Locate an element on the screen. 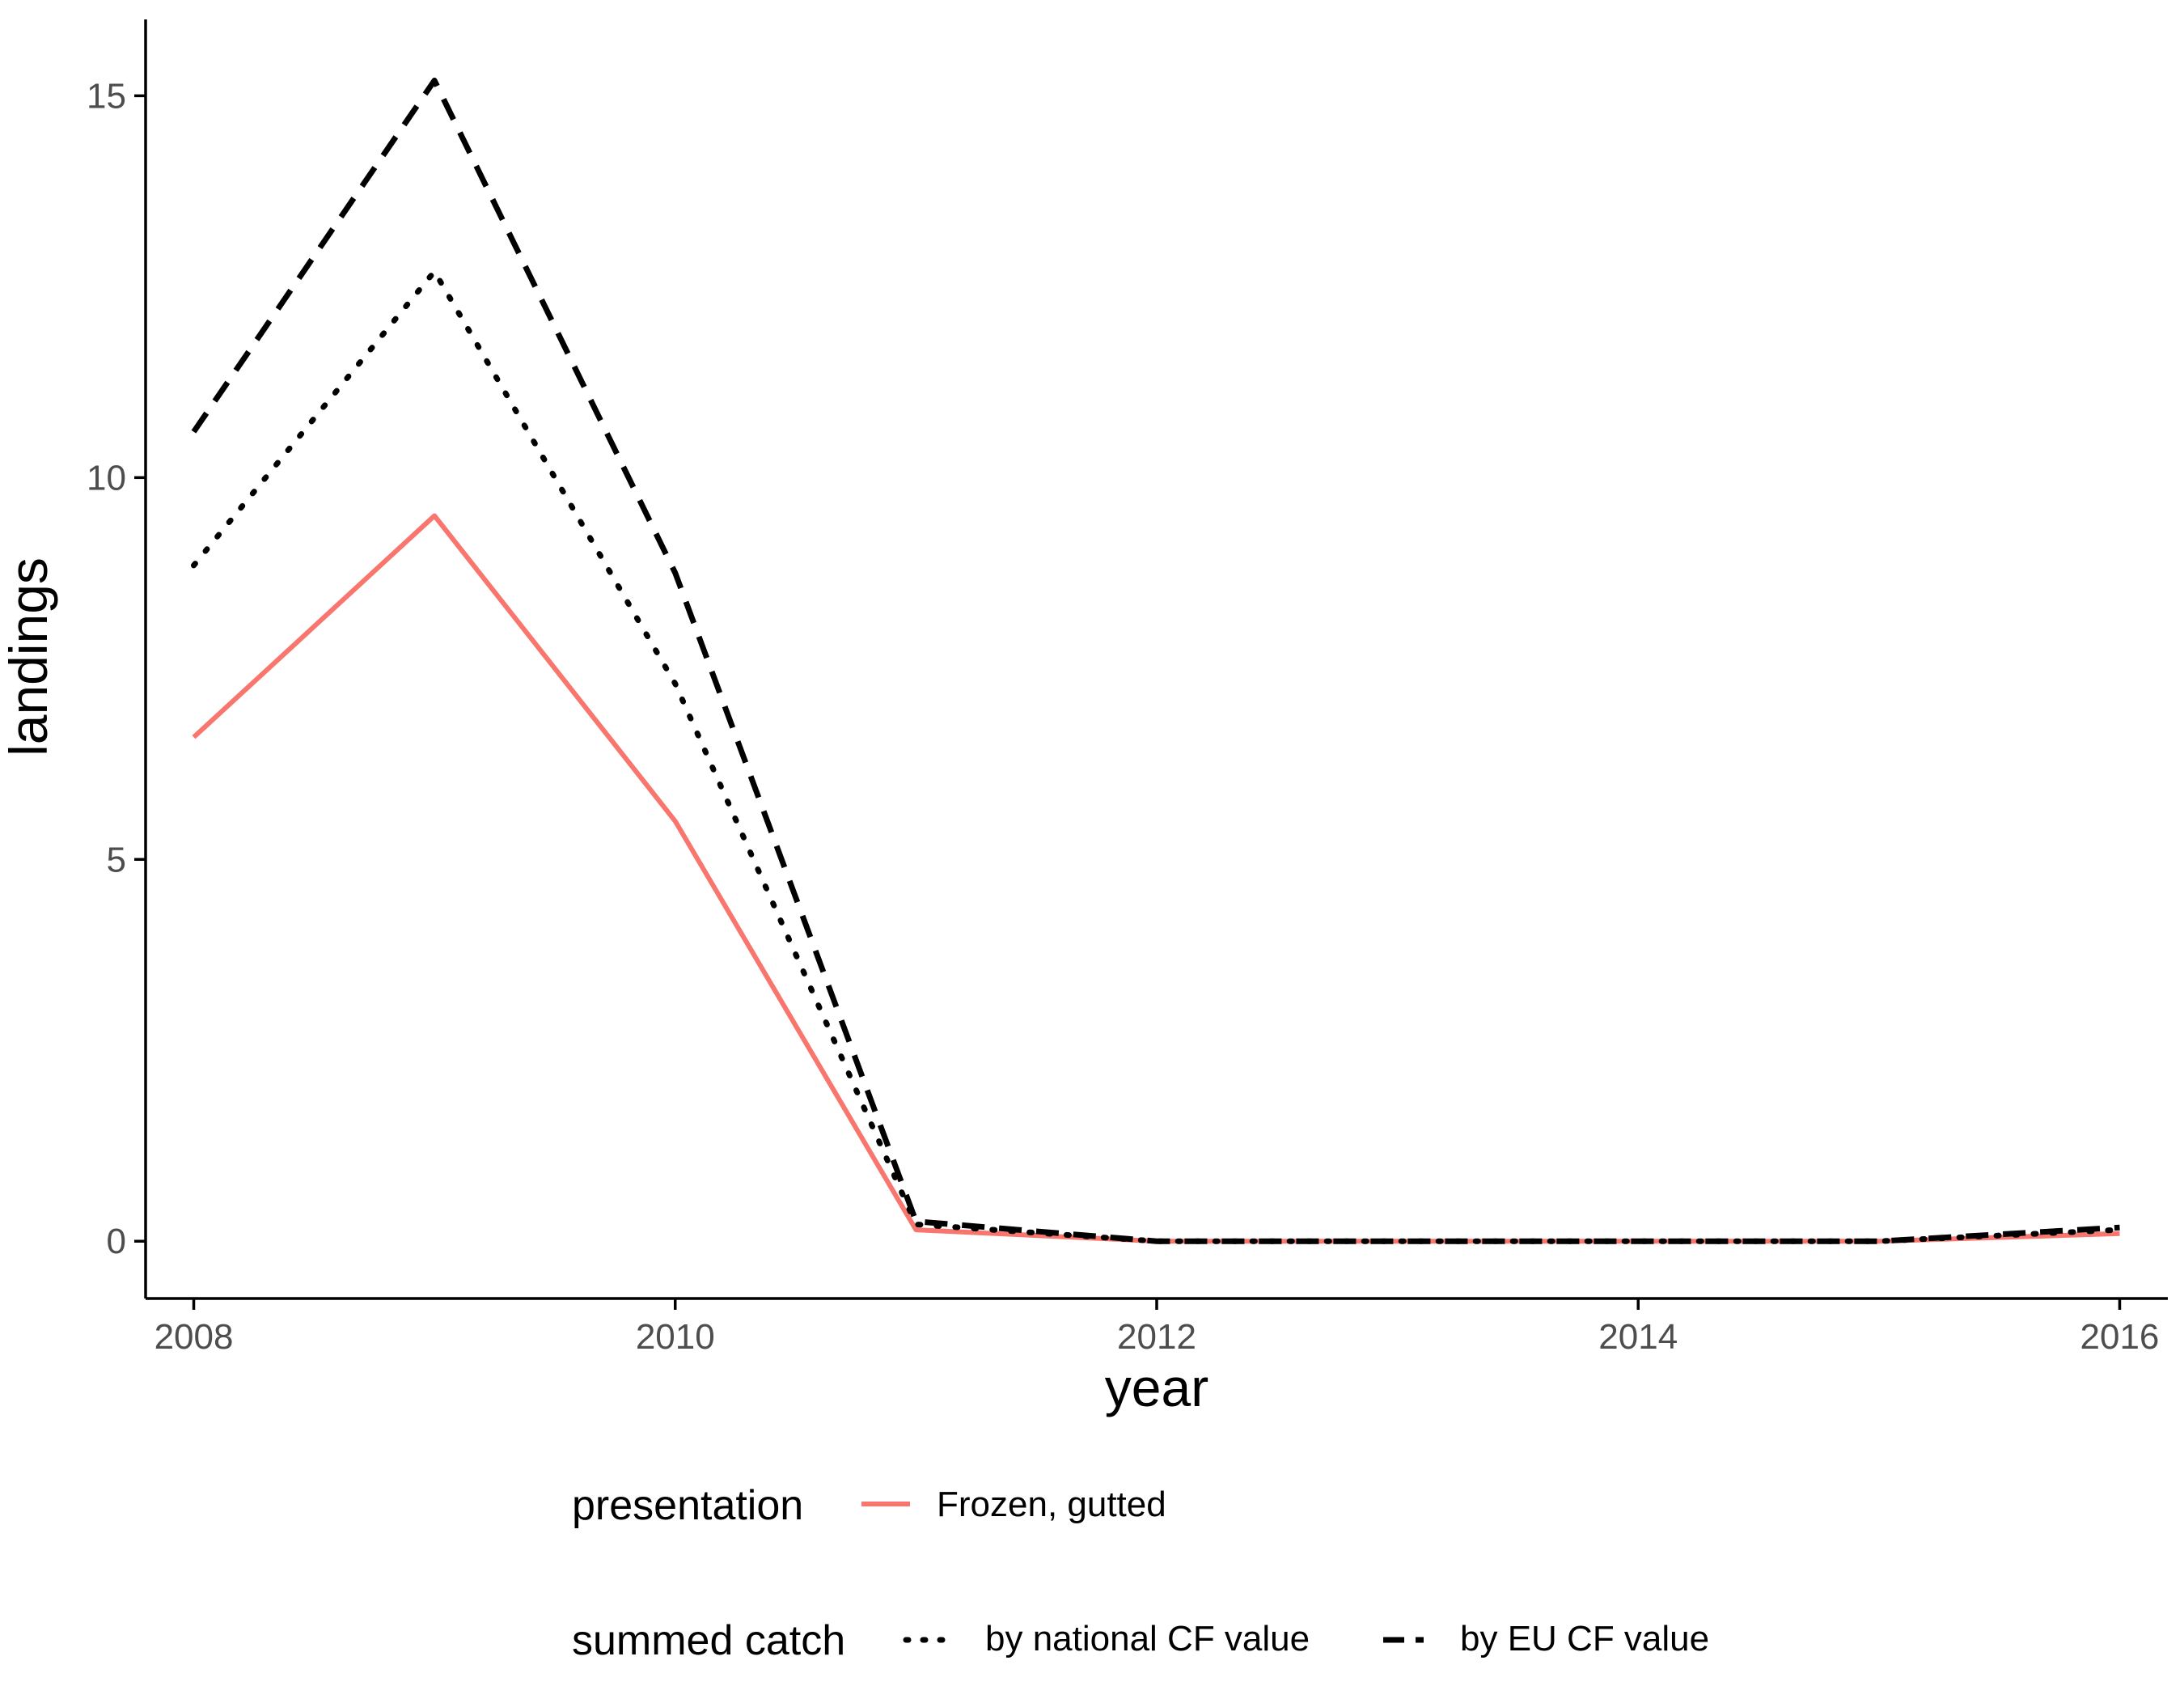 The width and height of the screenshot is (2184, 1703). y-tick-label: 5 is located at coordinates (116, 859).